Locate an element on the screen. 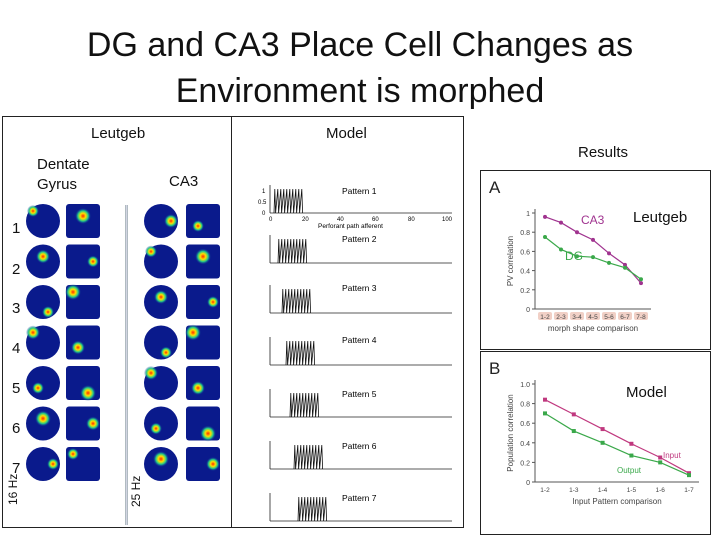  x-tick: 80 is located at coordinates (411, 220).